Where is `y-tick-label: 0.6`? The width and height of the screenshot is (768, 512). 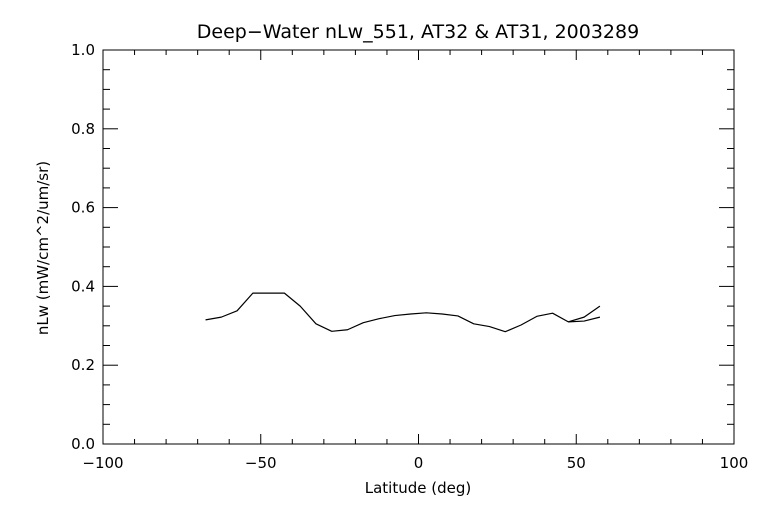
y-tick-label: 0.6 is located at coordinates (83, 208).